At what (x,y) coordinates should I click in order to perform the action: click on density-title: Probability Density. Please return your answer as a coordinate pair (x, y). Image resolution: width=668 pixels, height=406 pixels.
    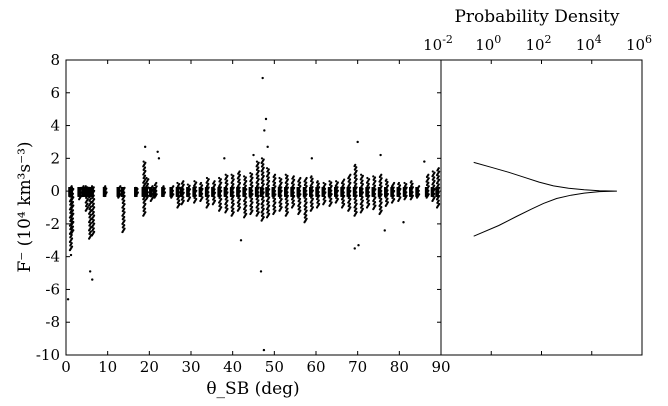
    Looking at the image, I should click on (536, 17).